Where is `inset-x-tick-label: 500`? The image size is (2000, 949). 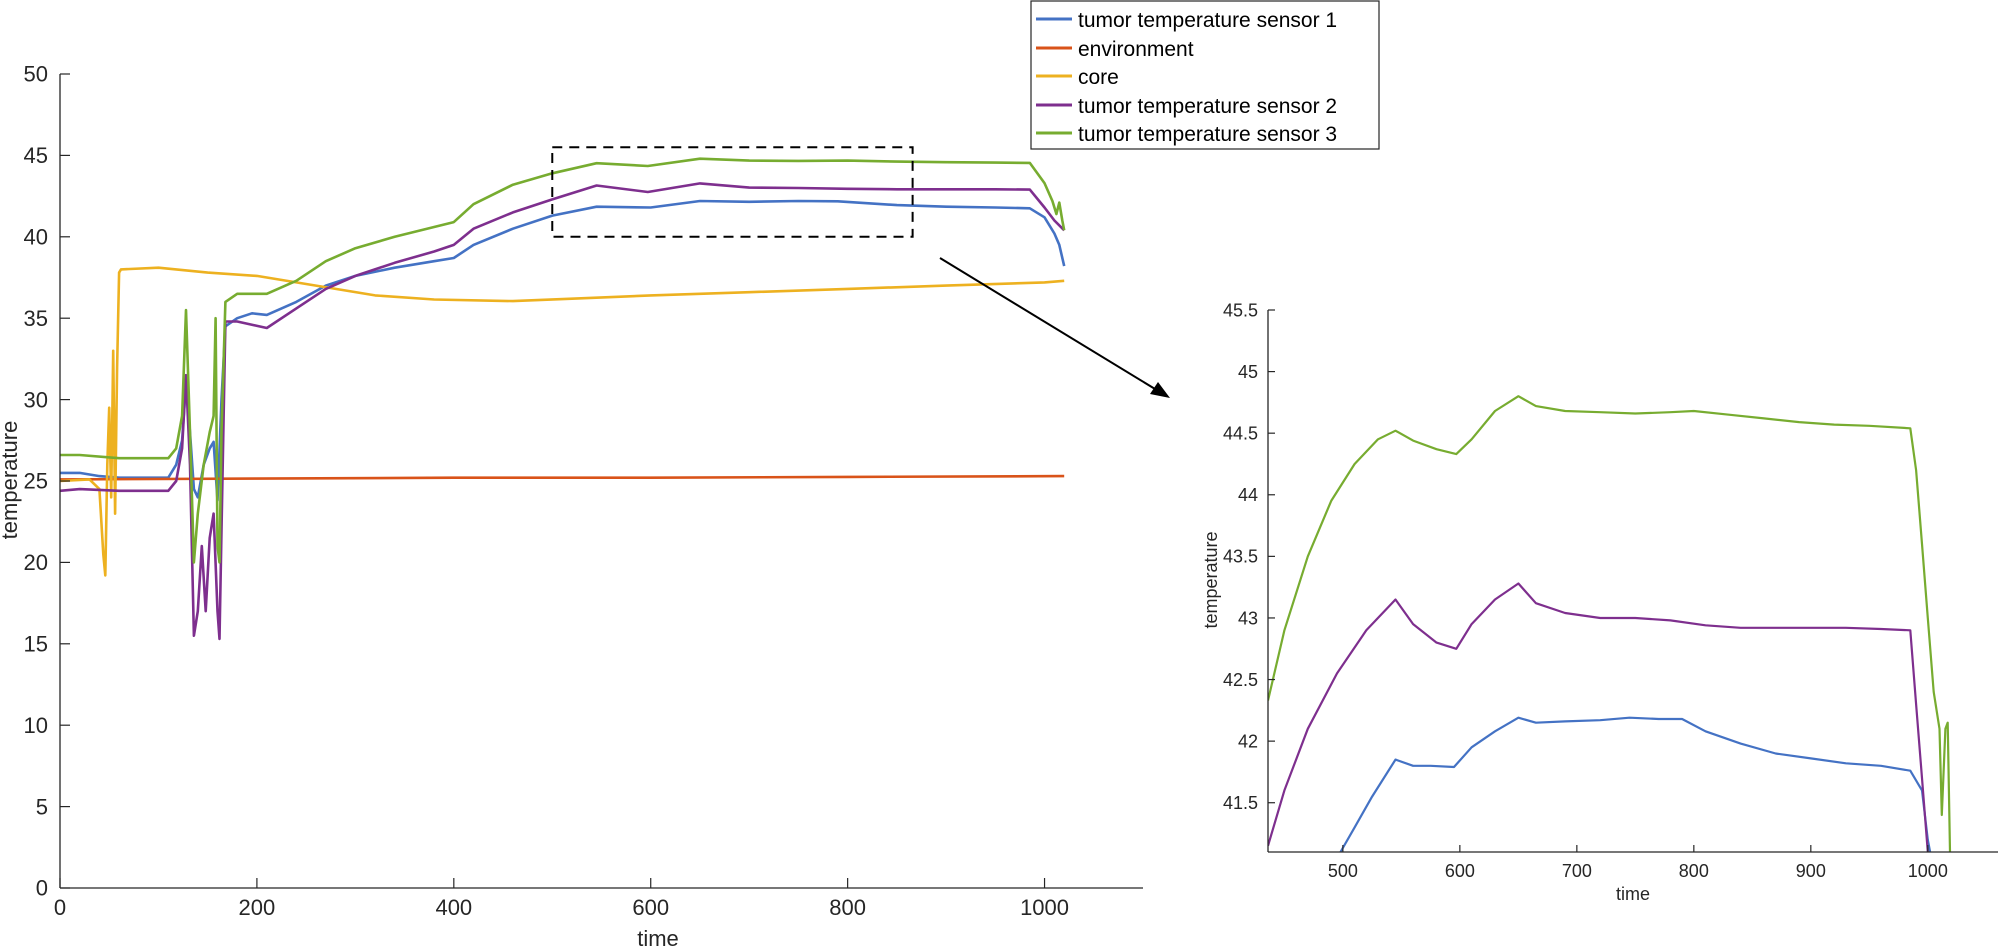 inset-x-tick-label: 500 is located at coordinates (1343, 871).